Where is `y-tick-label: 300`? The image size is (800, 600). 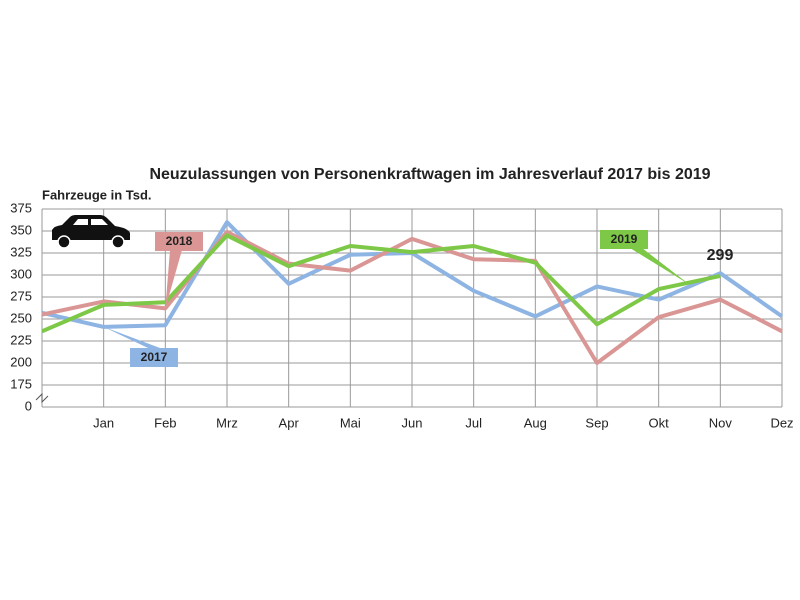 y-tick-label: 300 is located at coordinates (21, 273).